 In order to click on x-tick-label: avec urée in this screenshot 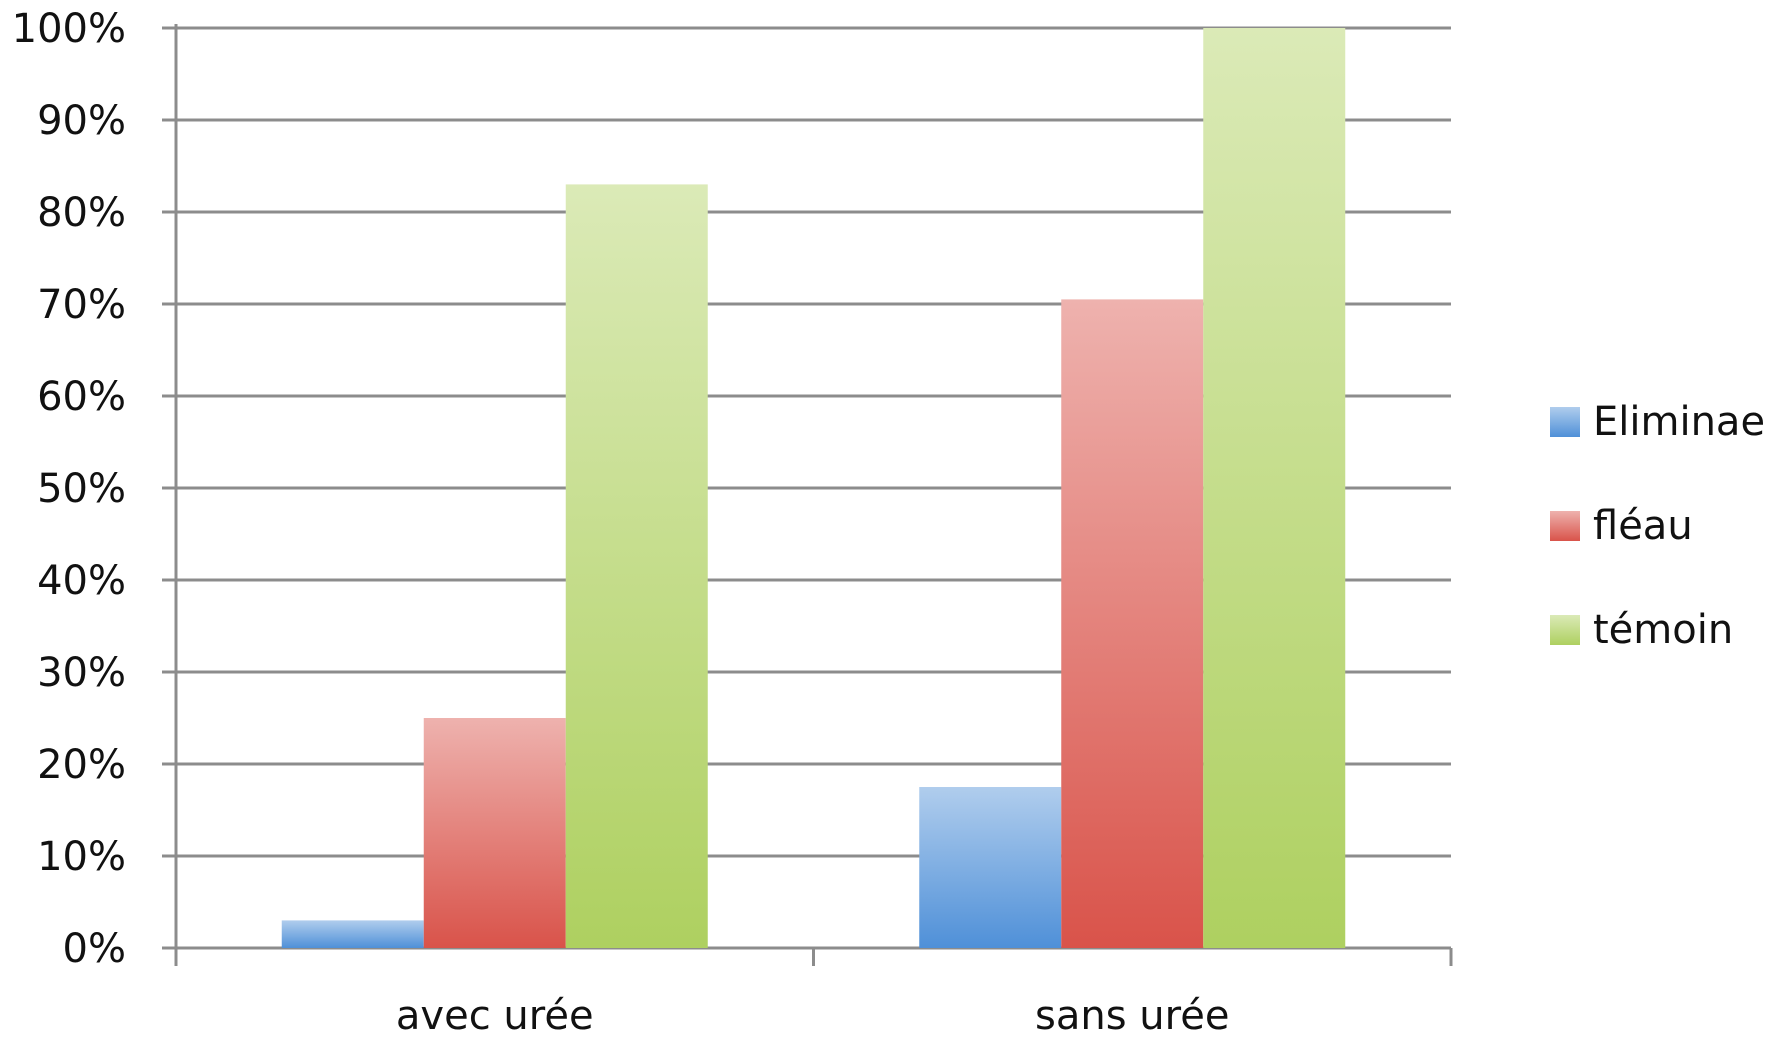, I will do `click(495, 1016)`.